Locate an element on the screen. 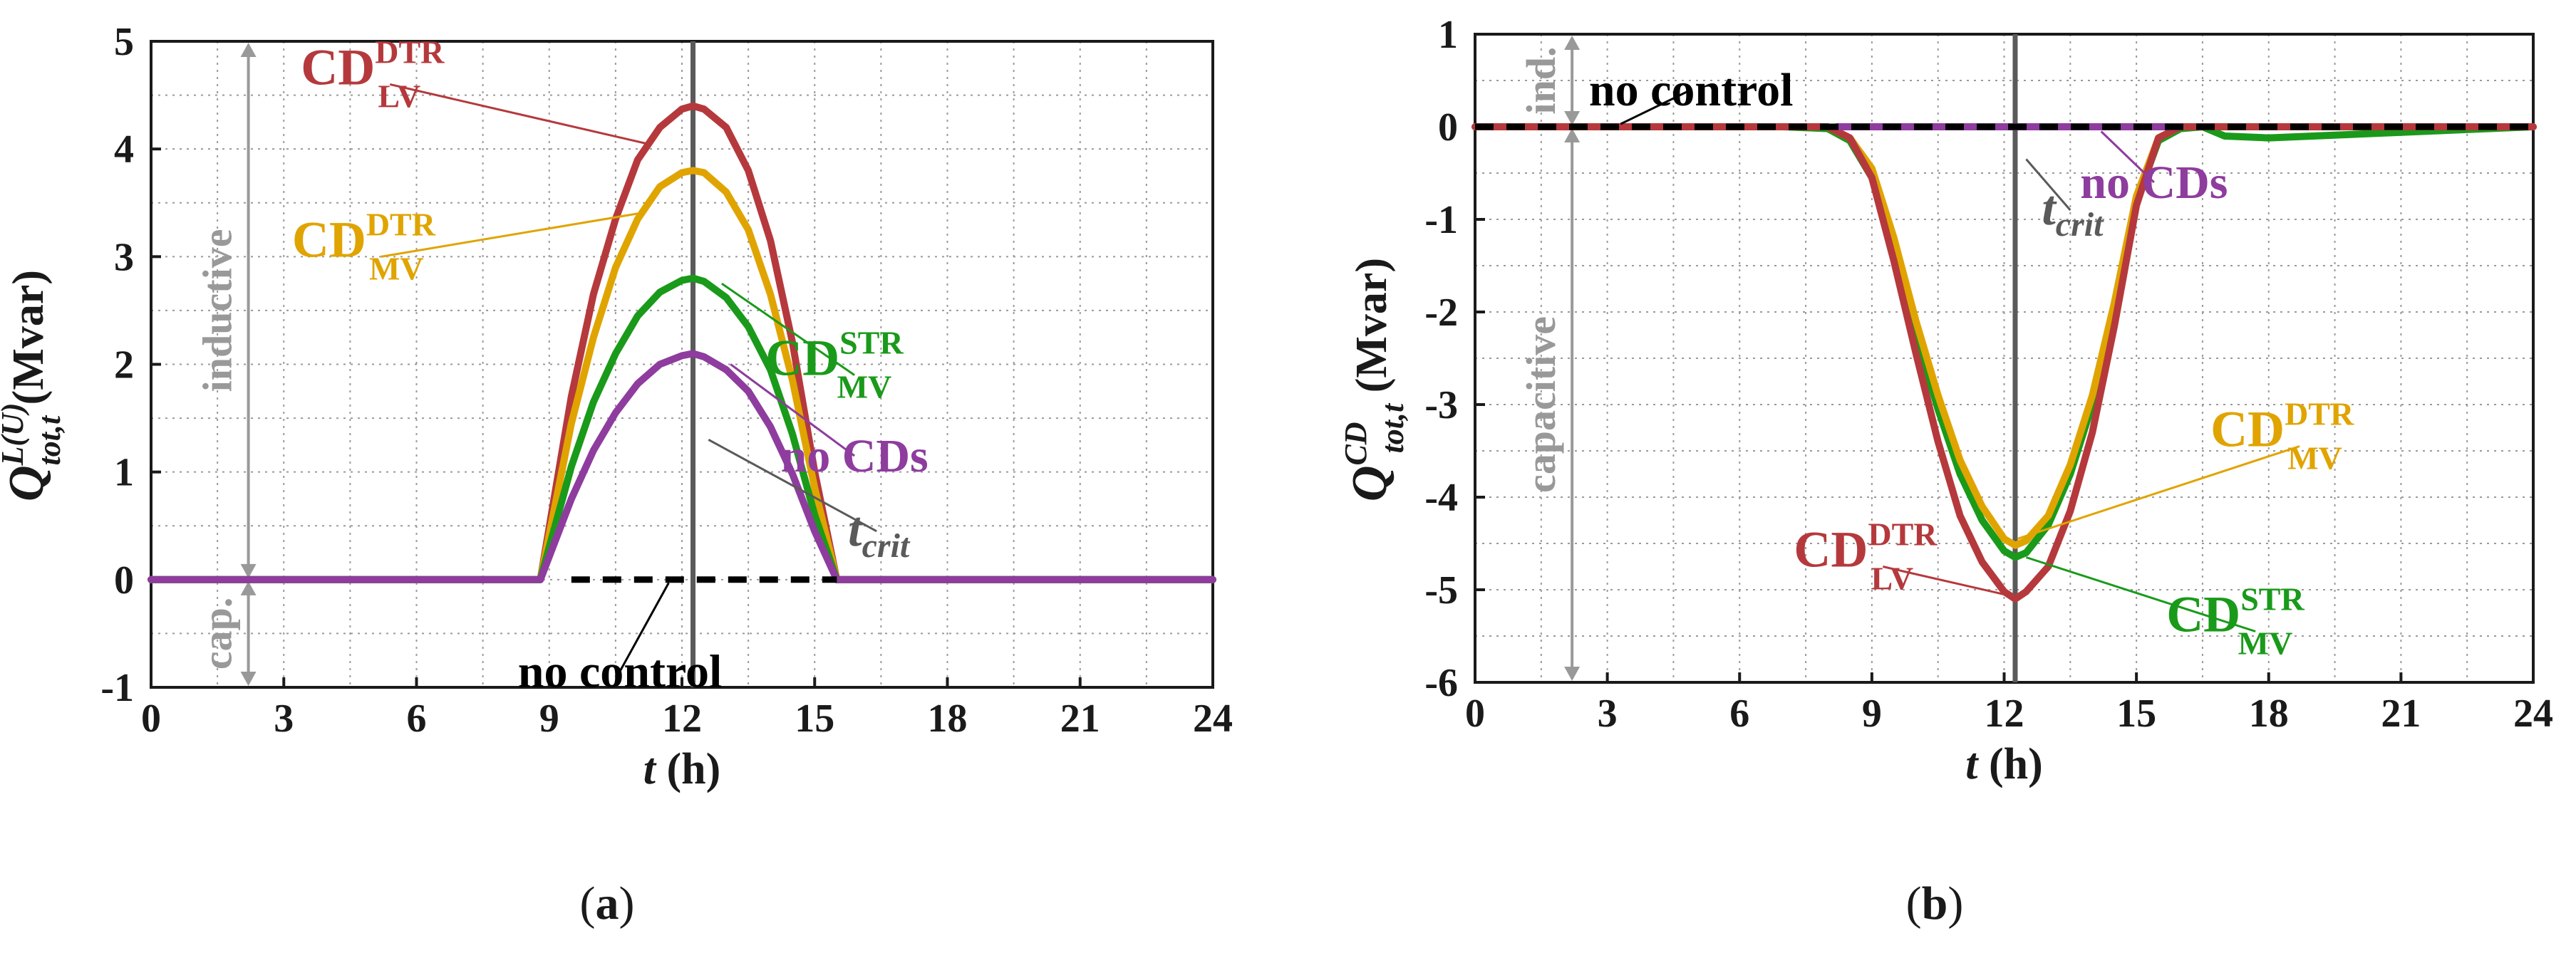 This screenshot has width=2576, height=953. annotation-sub: crit is located at coordinates (887, 546).